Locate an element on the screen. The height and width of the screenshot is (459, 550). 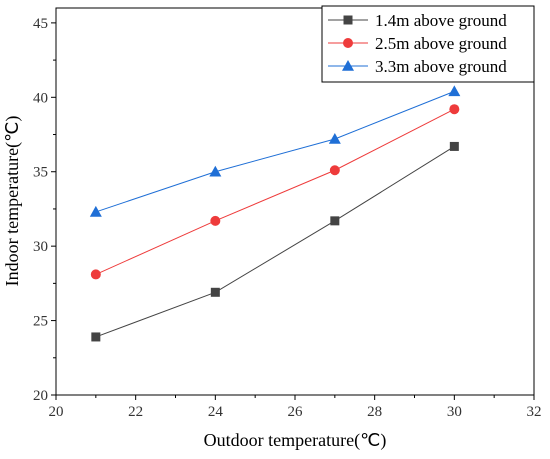
legend-label-2: 2.5m above ground is located at coordinates (441, 43).